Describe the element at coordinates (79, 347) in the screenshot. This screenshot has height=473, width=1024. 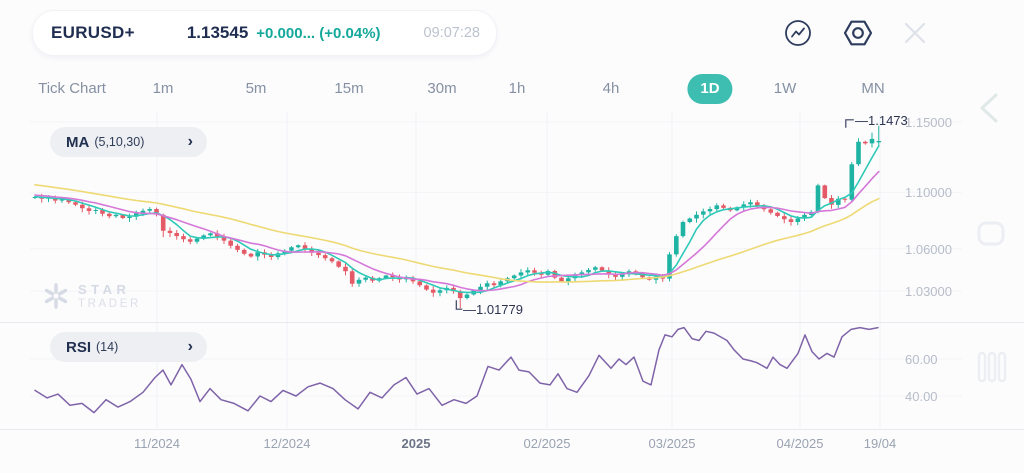
I see `rsi-indicator-name: RSI` at that location.